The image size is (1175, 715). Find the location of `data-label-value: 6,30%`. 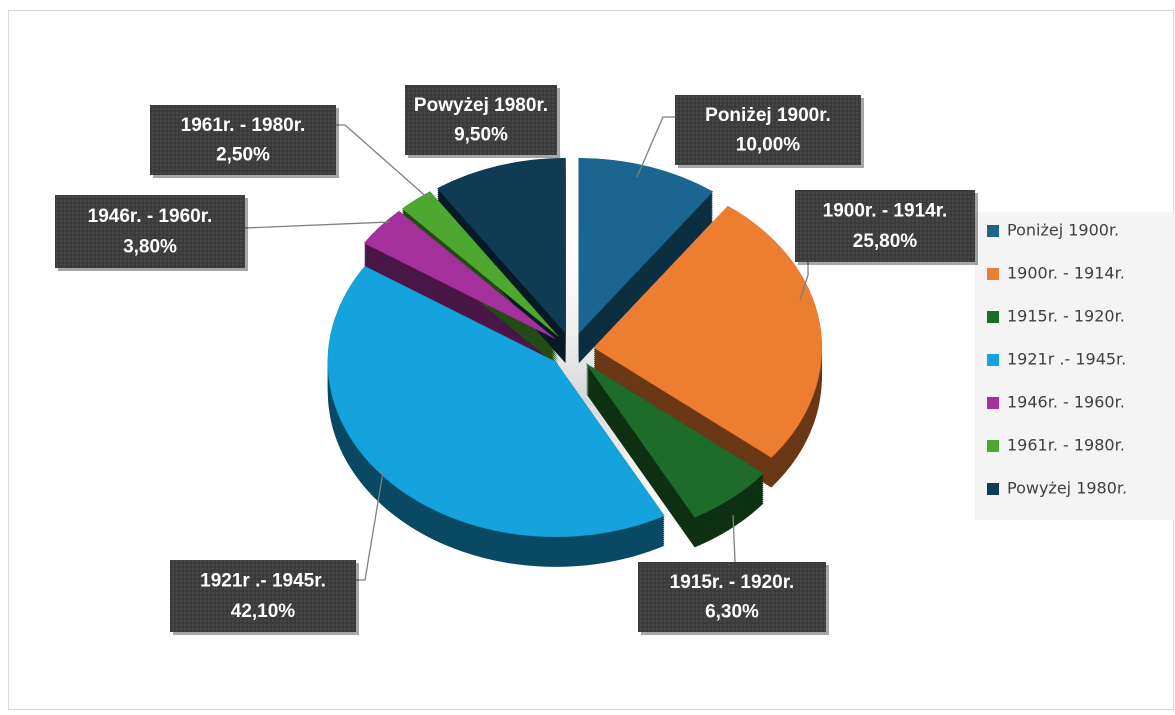

data-label-value: 6,30% is located at coordinates (732, 611).